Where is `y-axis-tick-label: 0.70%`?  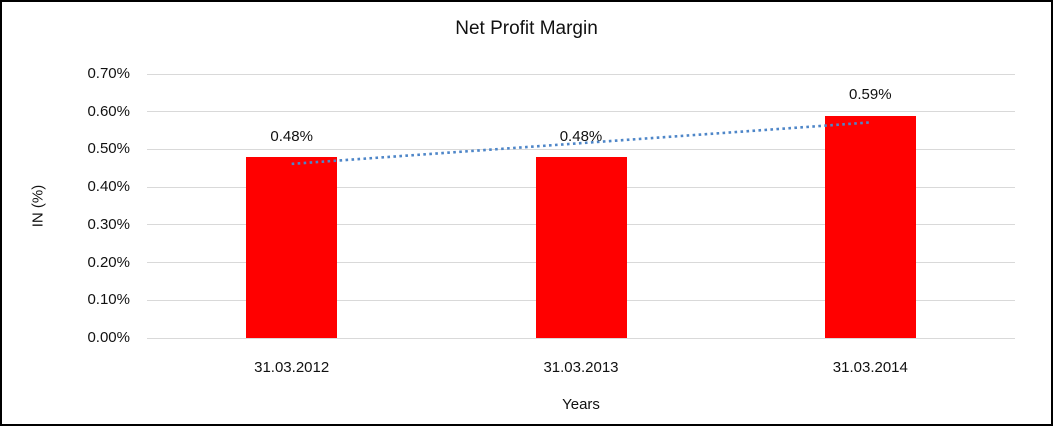
y-axis-tick-label: 0.70% is located at coordinates (108, 73).